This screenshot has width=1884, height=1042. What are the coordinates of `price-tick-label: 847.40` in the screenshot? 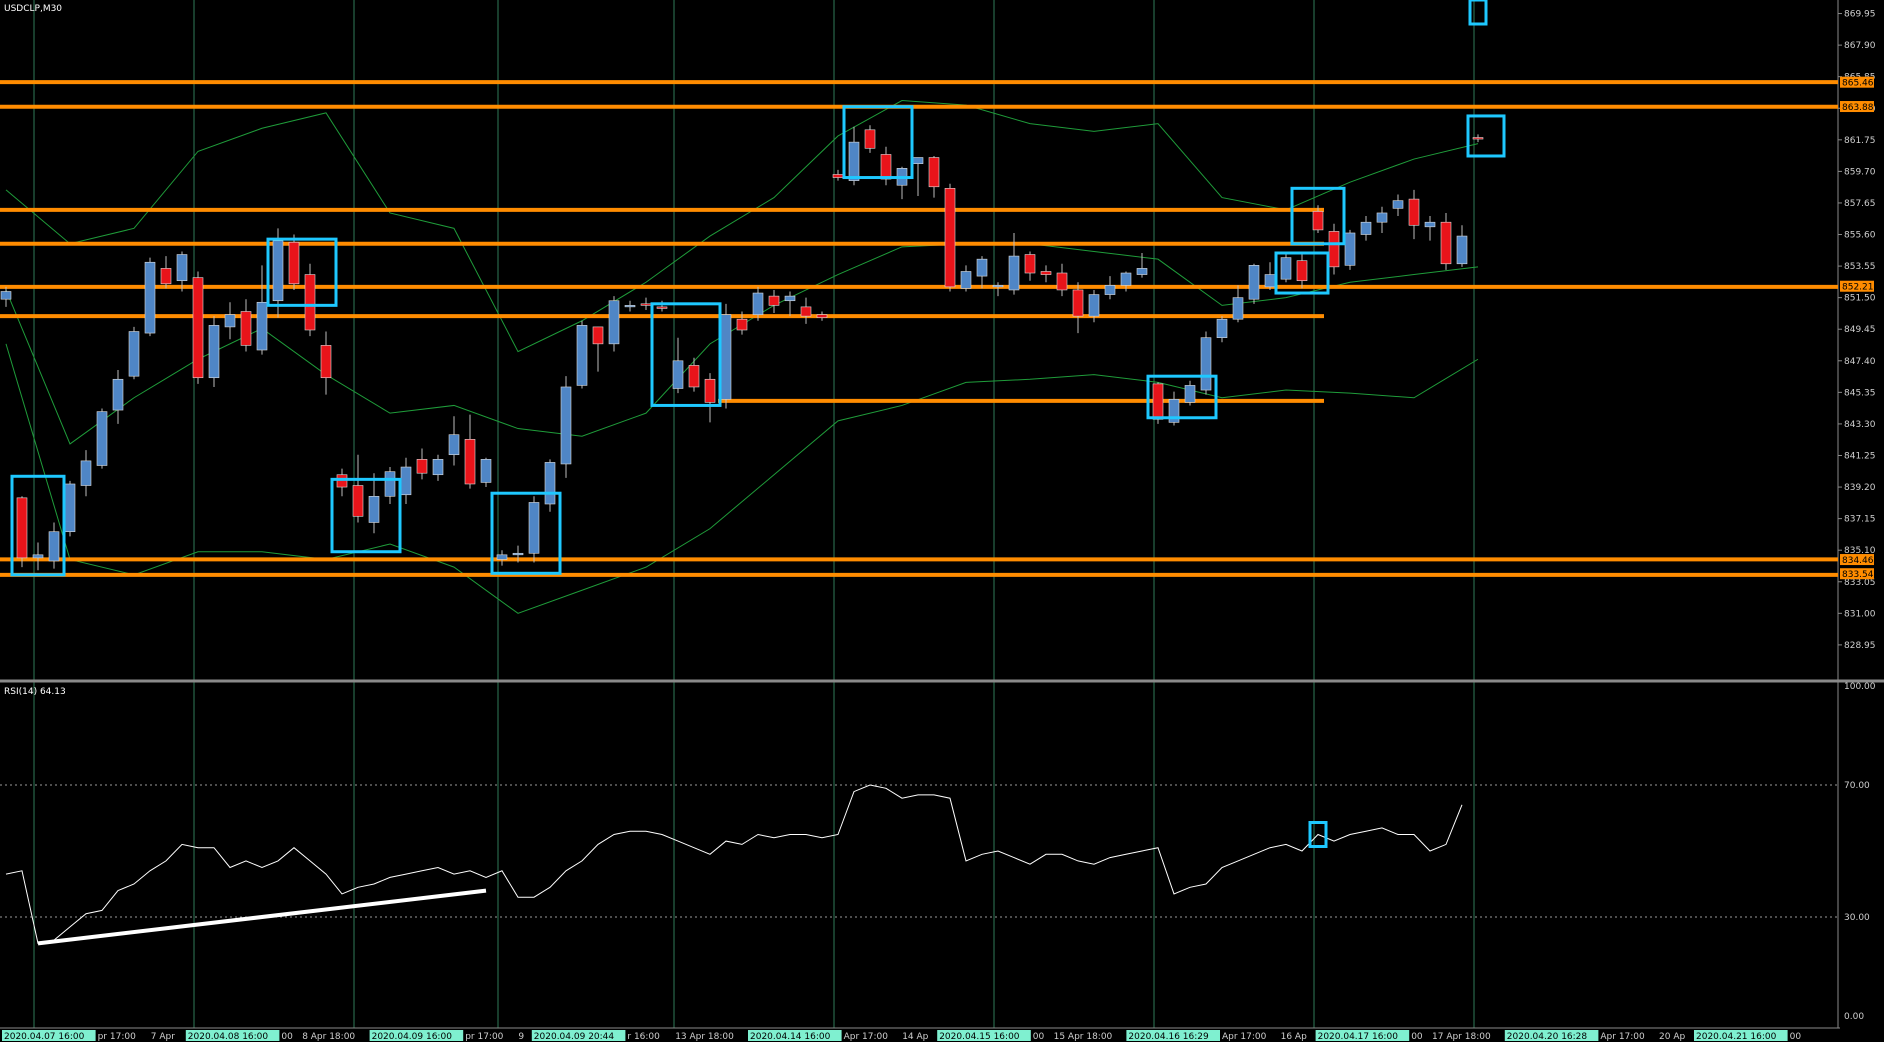 It's located at (1860, 362).